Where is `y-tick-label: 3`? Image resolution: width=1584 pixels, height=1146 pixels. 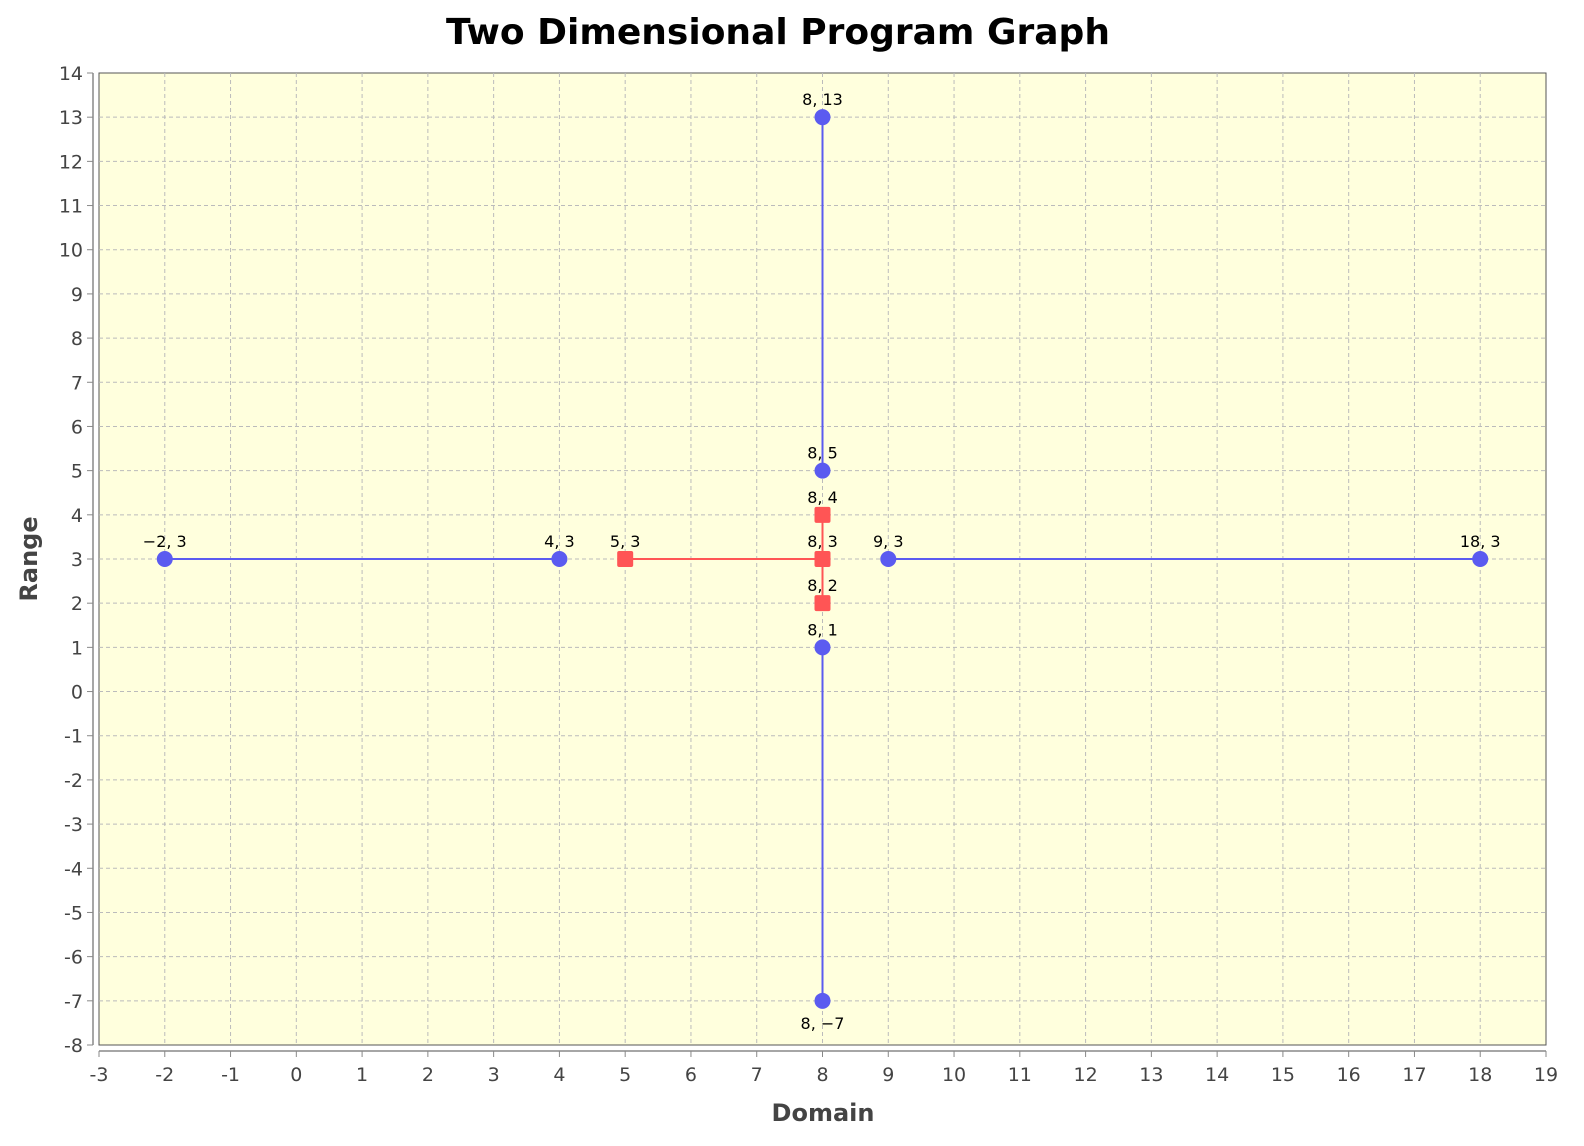 y-tick-label: 3 is located at coordinates (77, 560).